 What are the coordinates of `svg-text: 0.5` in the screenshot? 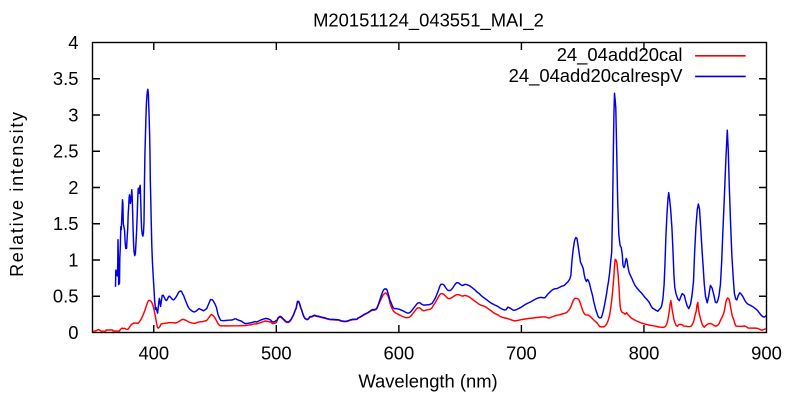 It's located at (66, 296).